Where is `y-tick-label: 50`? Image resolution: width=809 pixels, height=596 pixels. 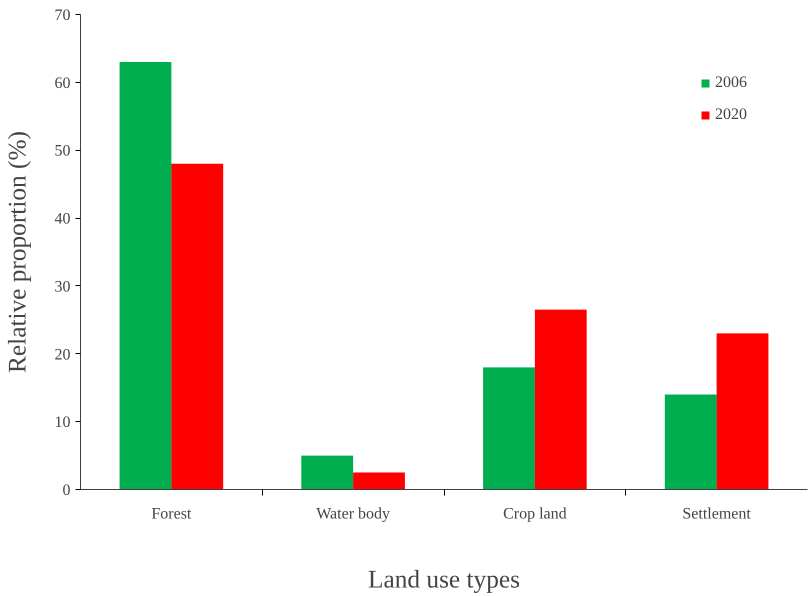
y-tick-label: 50 is located at coordinates (62, 151).